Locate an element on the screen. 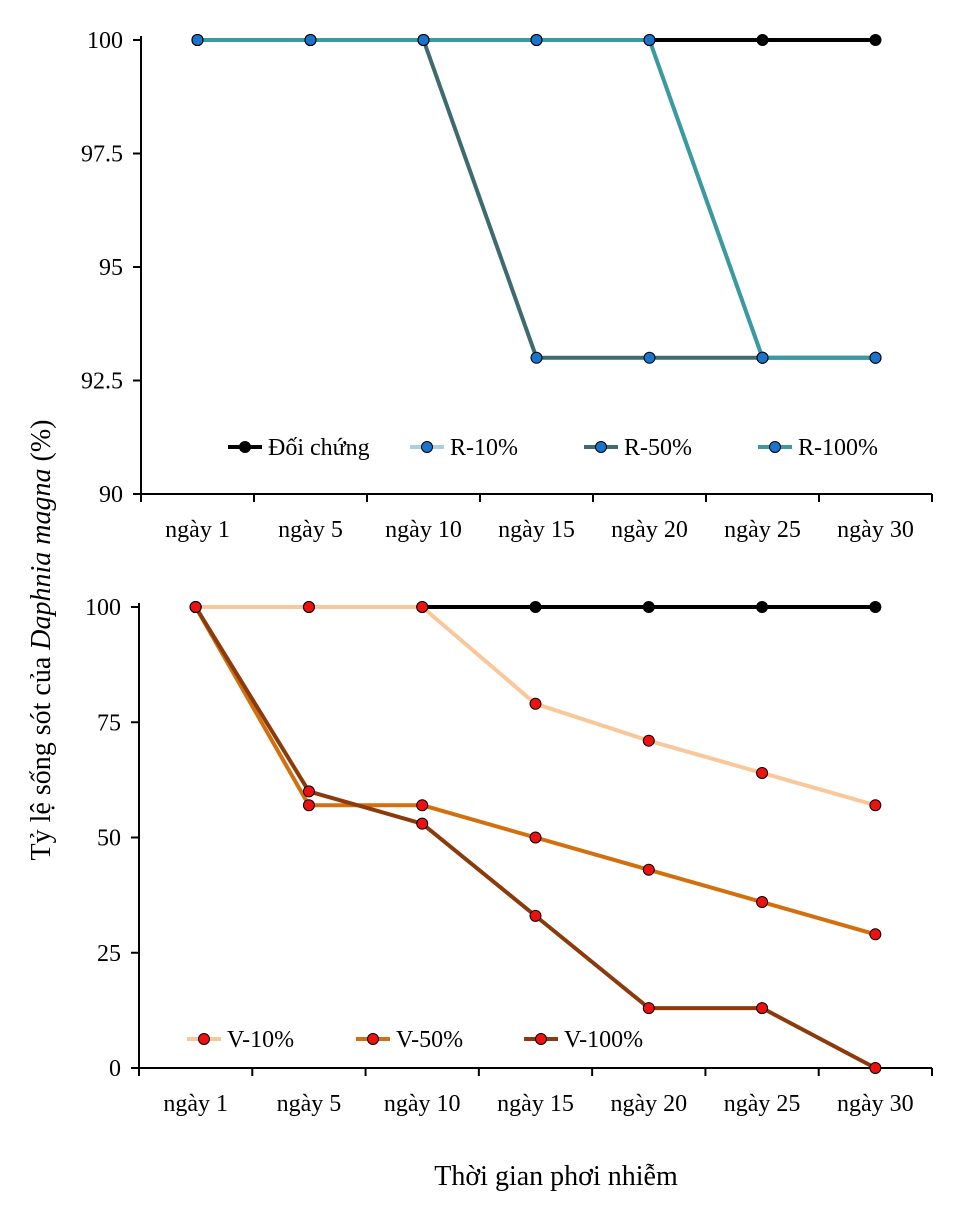  legend-label: R-50% is located at coordinates (658, 448).